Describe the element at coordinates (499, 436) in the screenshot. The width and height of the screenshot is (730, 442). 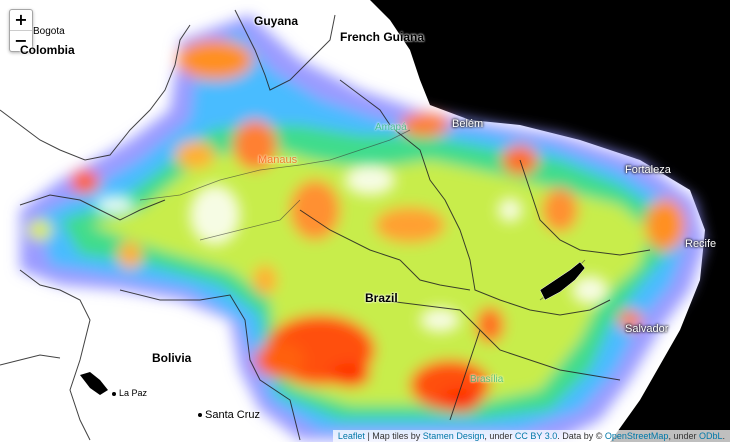
I see `attr-text-2: , under` at that location.